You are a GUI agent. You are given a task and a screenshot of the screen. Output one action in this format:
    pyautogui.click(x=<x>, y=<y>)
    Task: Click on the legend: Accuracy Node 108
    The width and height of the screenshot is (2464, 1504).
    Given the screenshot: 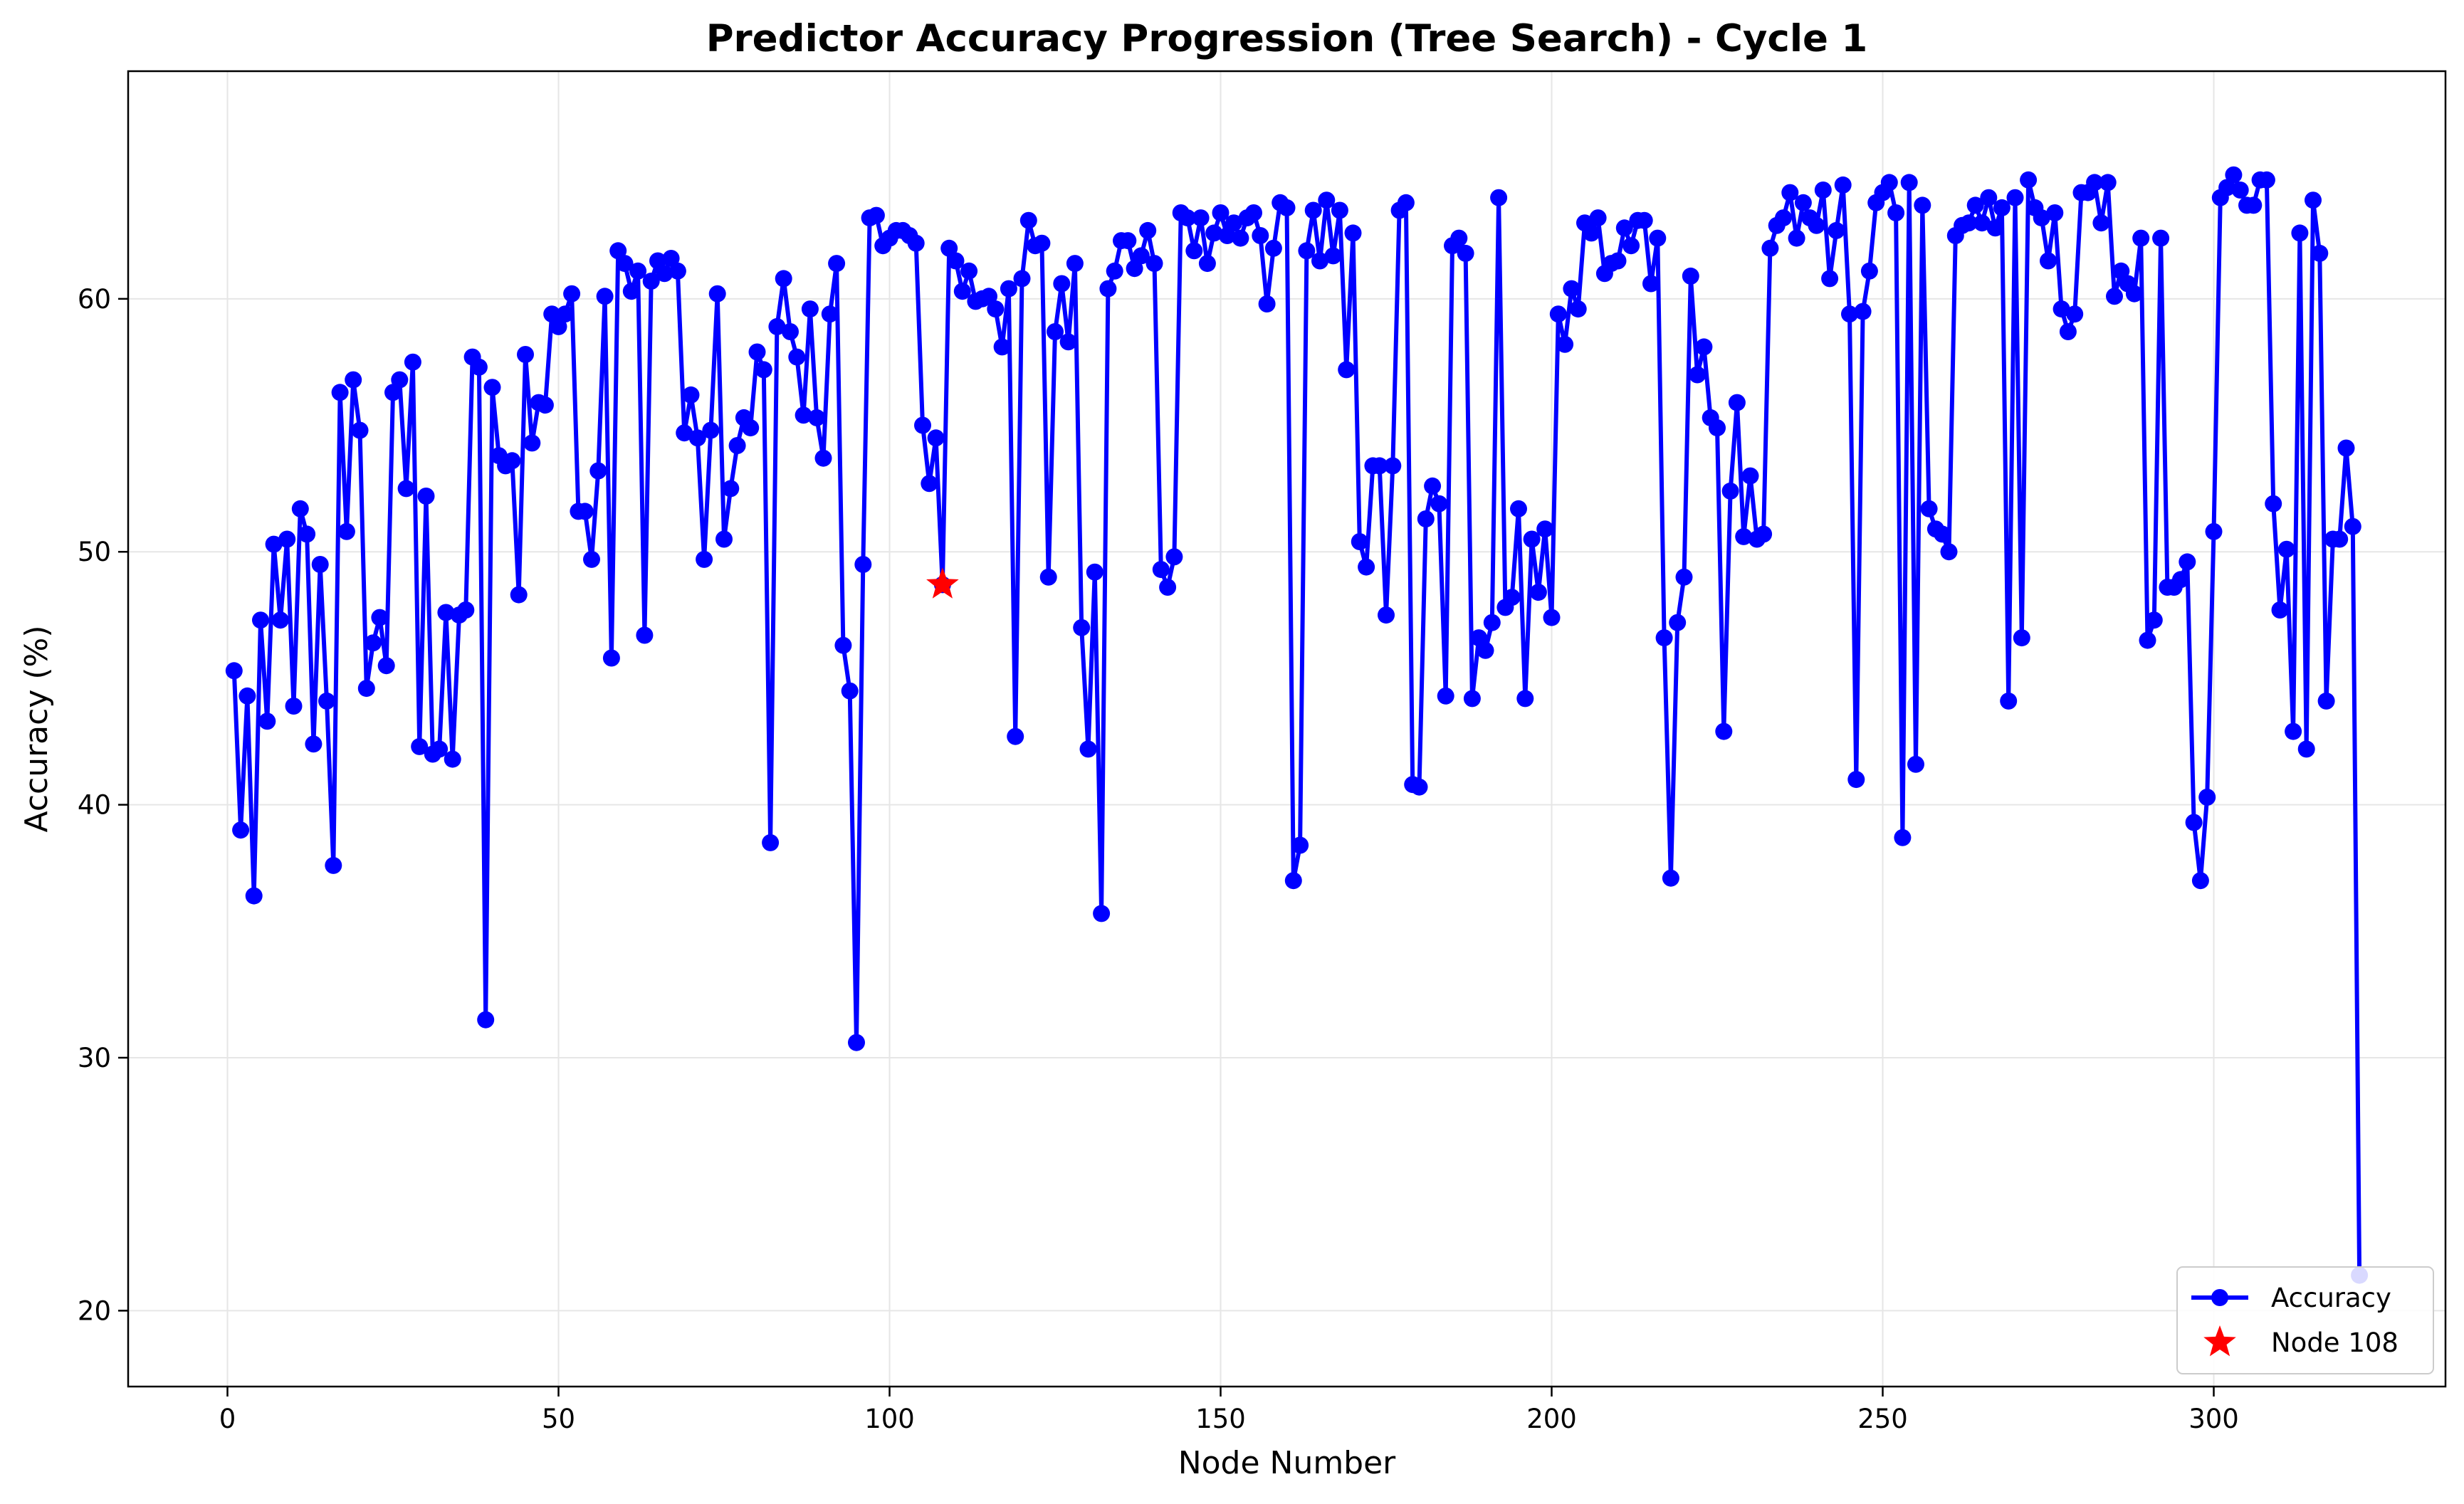 What is the action you would take?
    pyautogui.click(x=2305, y=1320)
    